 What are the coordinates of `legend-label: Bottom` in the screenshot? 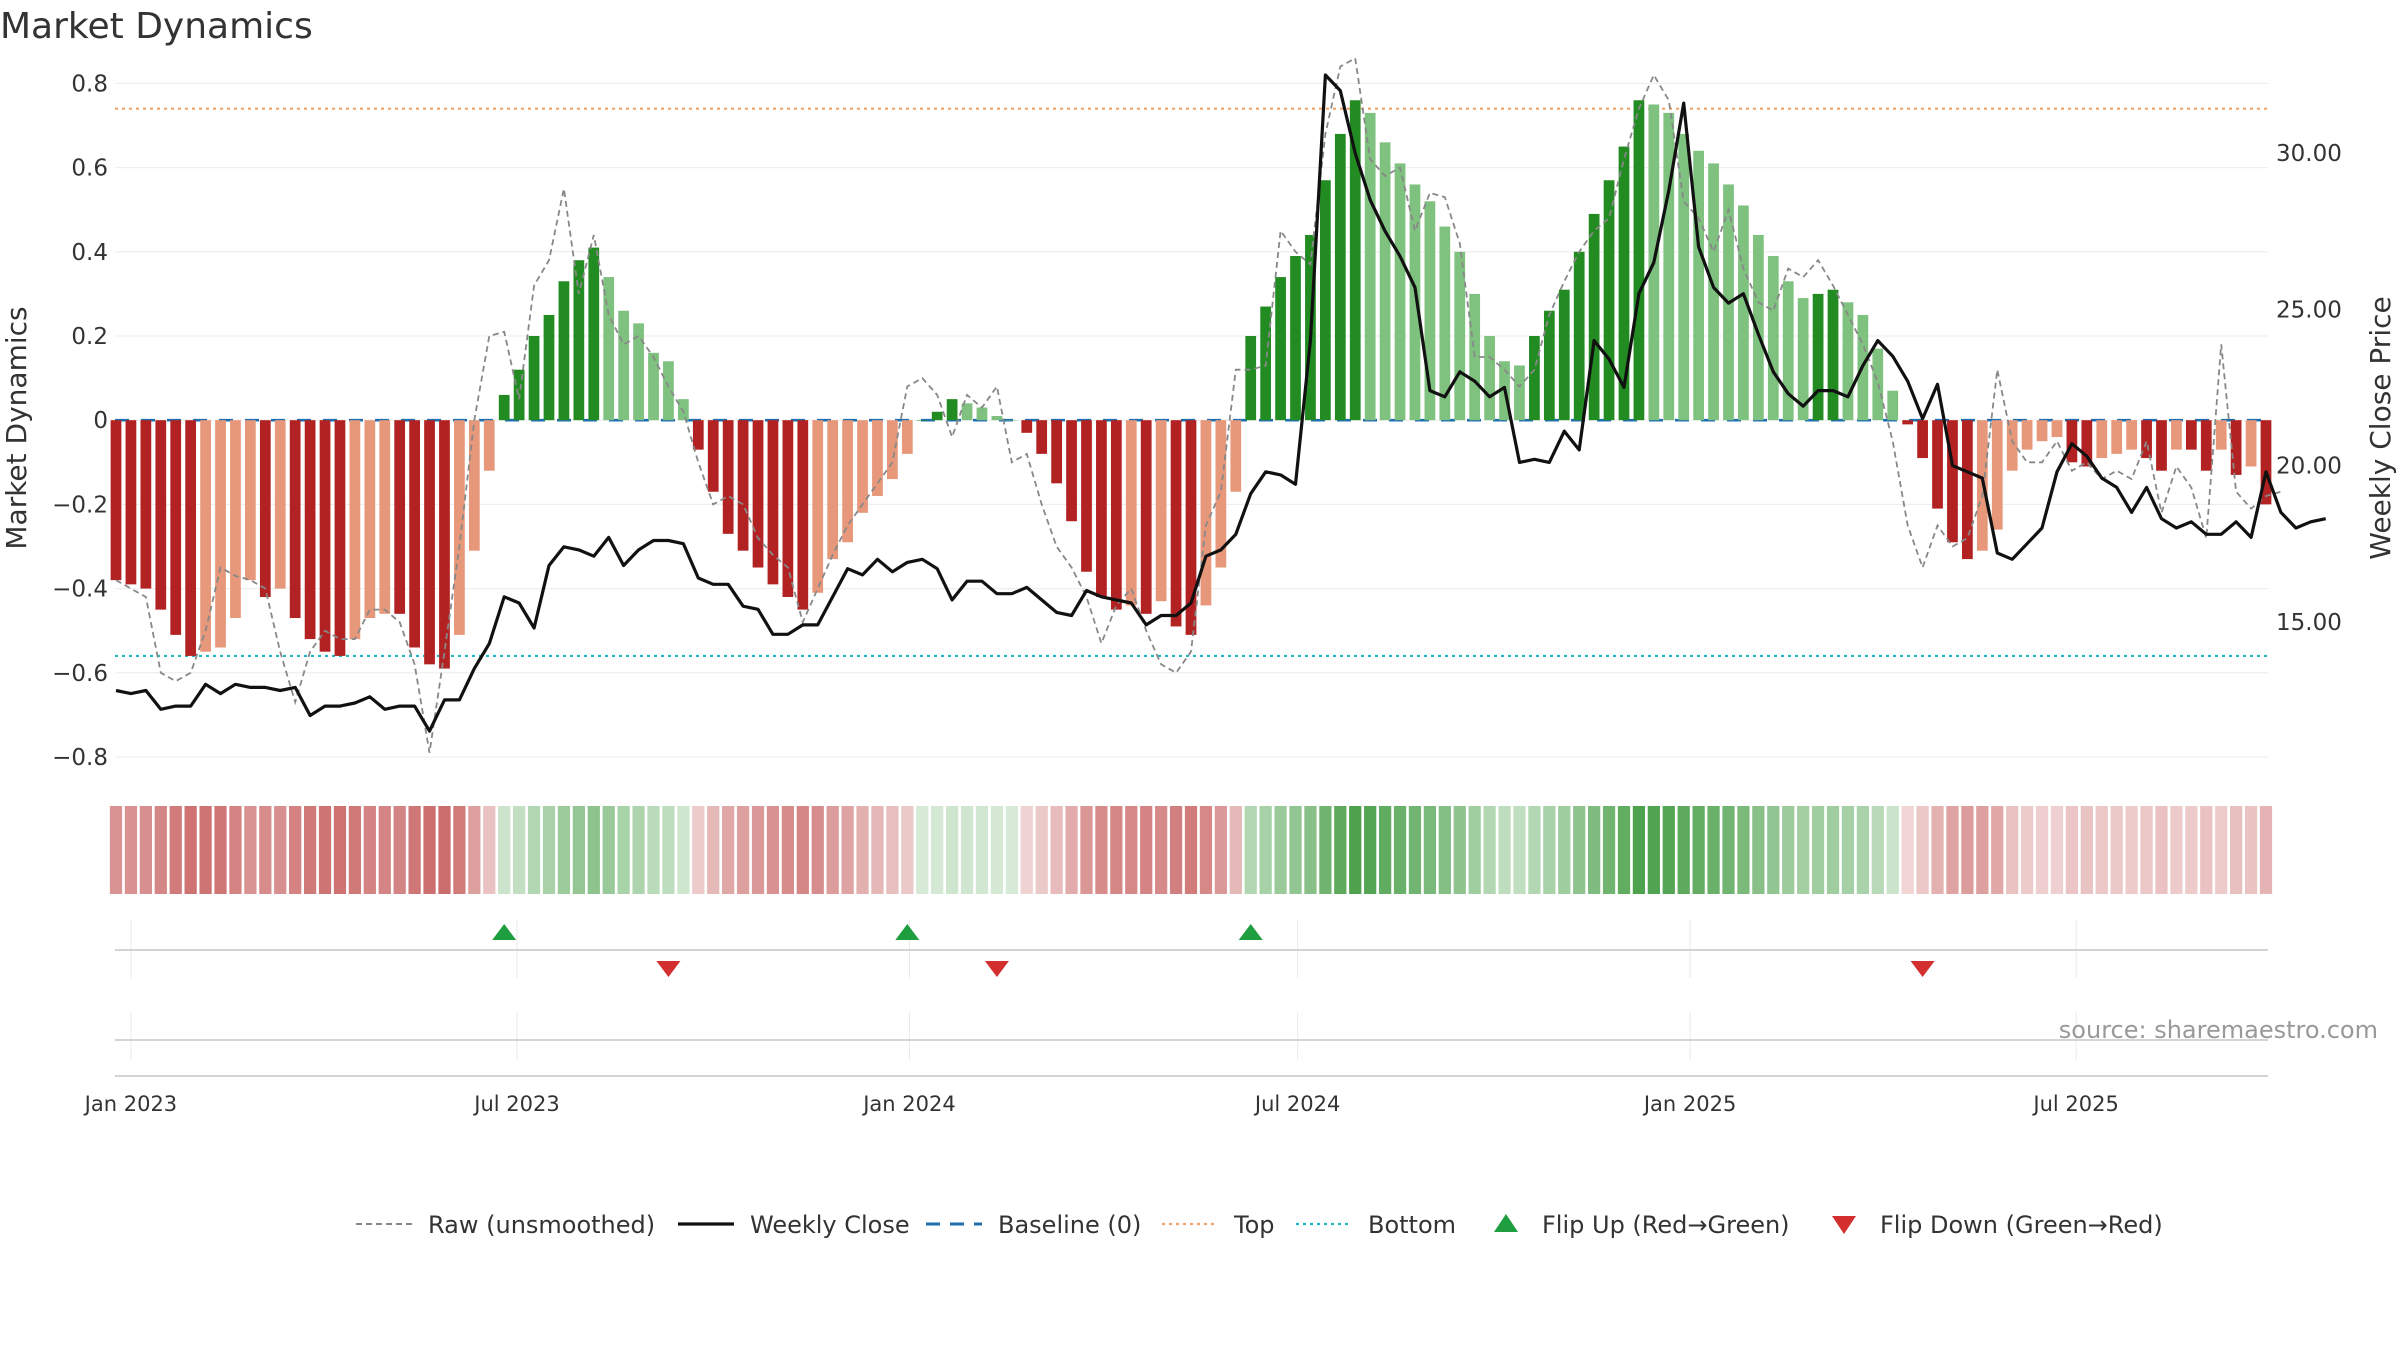 It's located at (1412, 1225).